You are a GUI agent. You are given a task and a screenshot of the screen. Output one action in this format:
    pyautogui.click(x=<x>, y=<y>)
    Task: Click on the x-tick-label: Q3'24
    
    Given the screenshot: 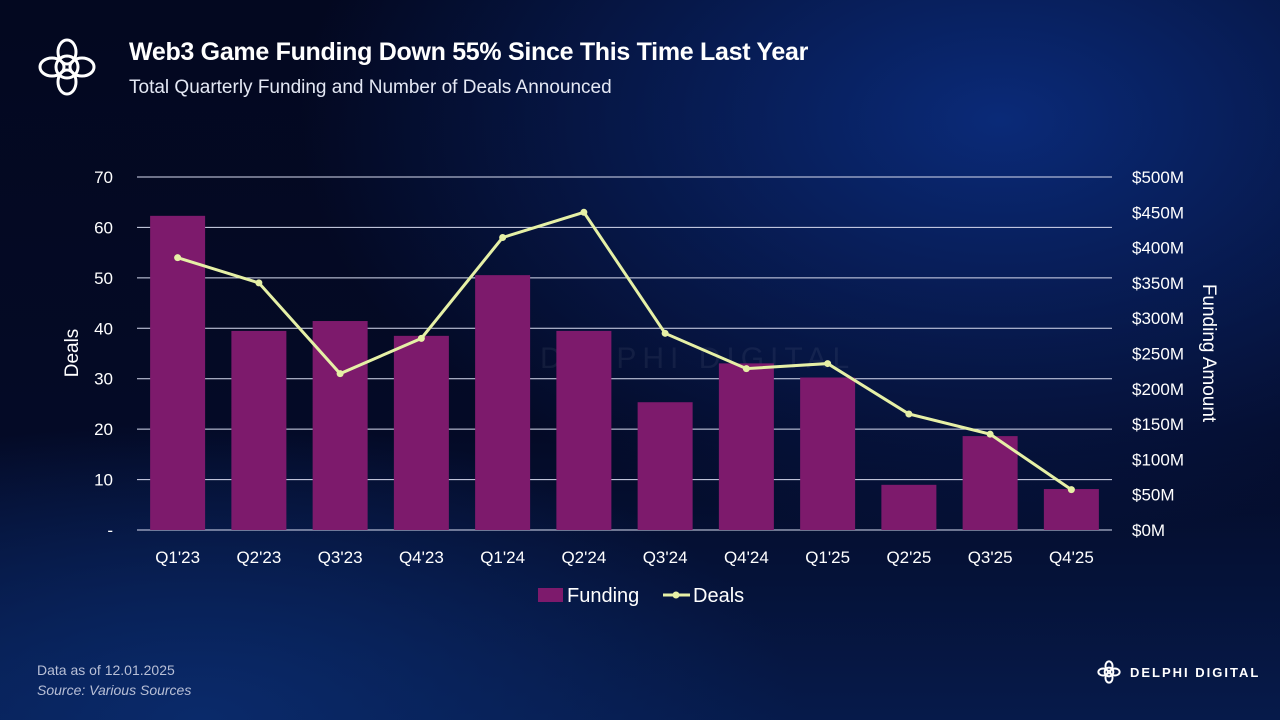 What is the action you would take?
    pyautogui.click(x=665, y=557)
    